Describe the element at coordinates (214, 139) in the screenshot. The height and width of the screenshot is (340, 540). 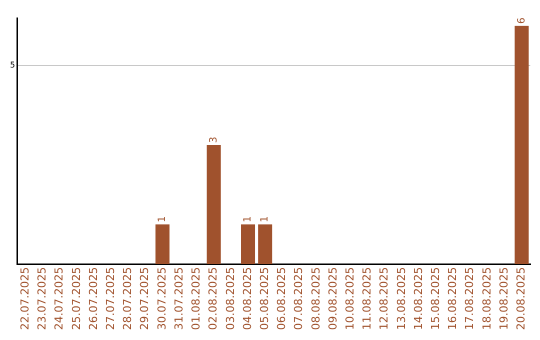
I see `data-label: 3` at that location.